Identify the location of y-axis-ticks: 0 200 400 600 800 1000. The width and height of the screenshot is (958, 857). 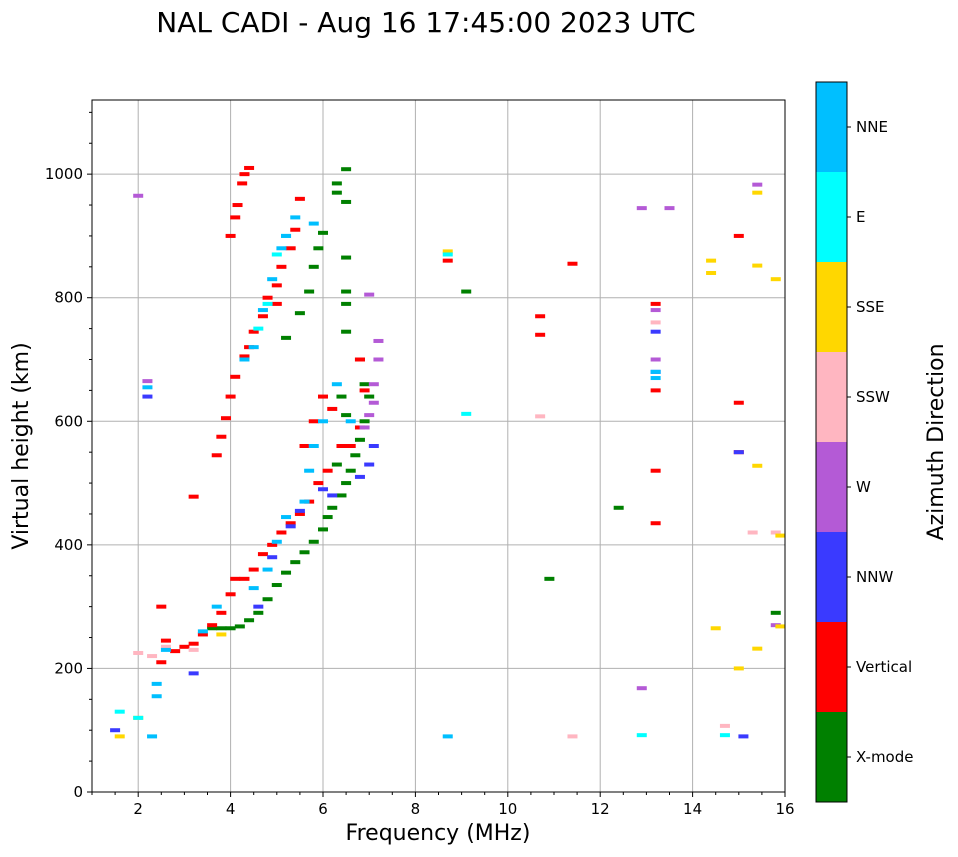
(68, 456).